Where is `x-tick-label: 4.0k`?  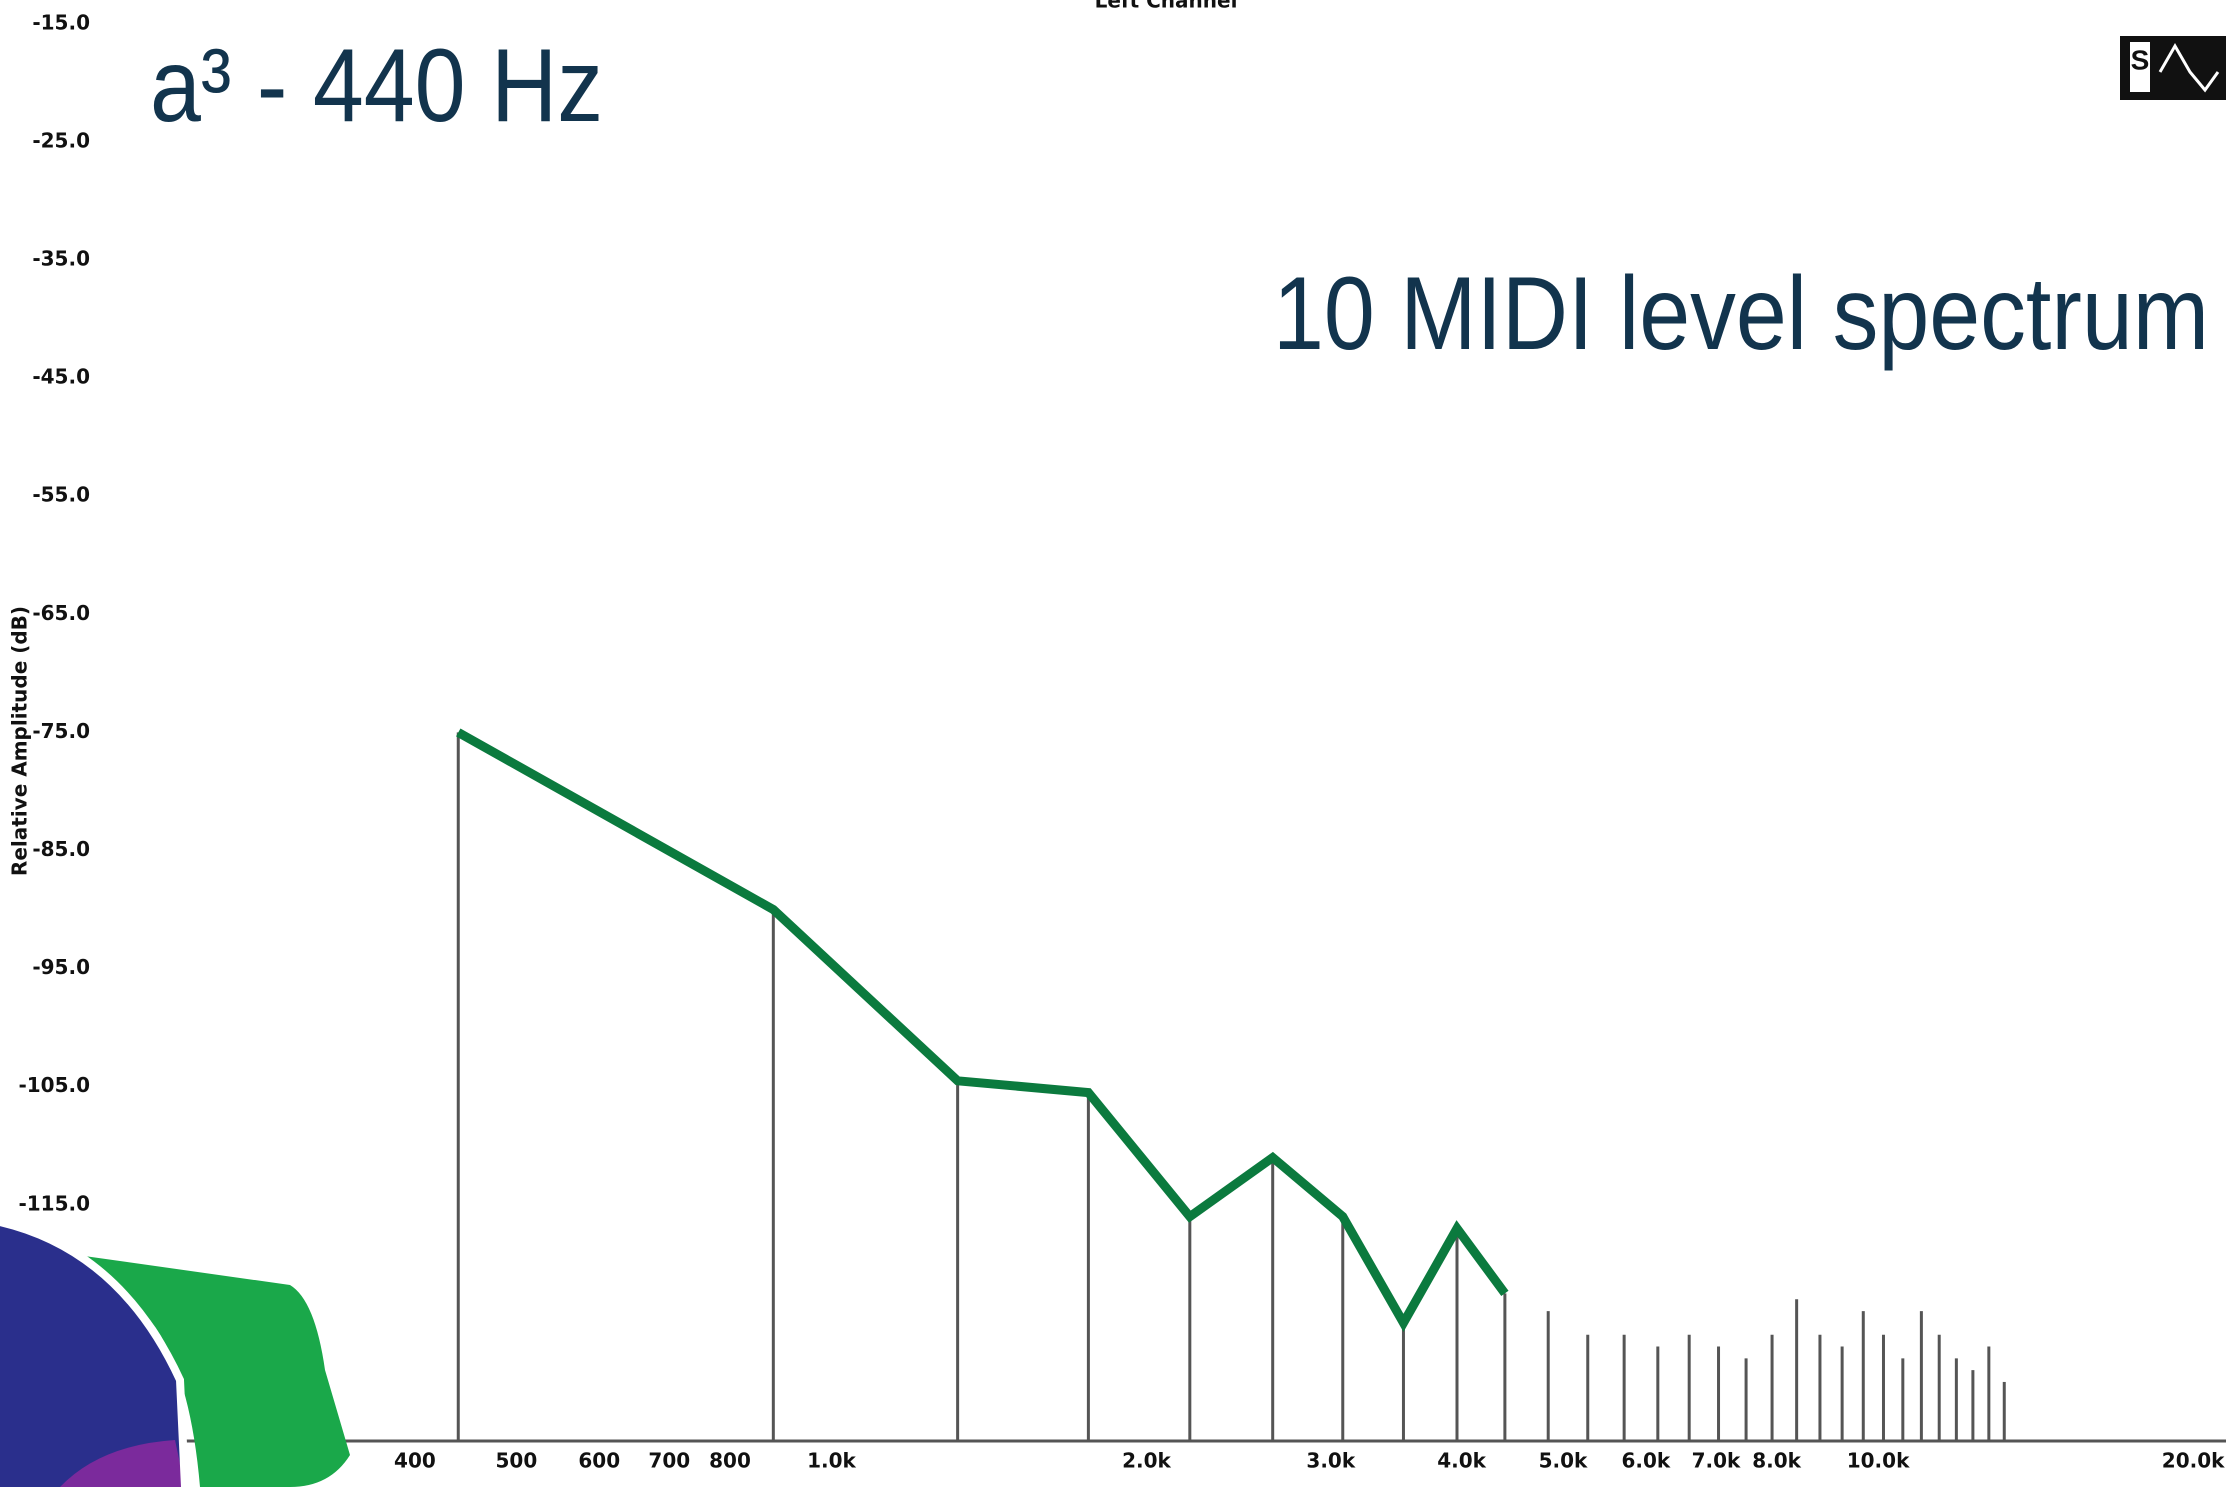
x-tick-label: 4.0k is located at coordinates (1461, 1461).